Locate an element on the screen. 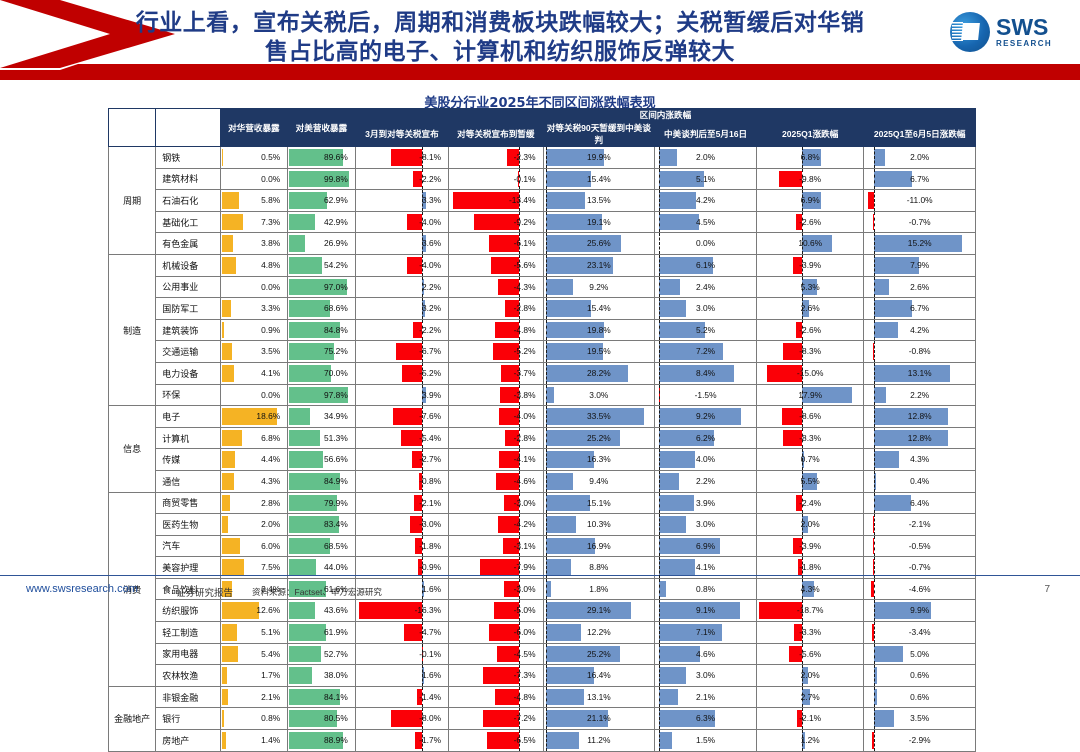 The height and width of the screenshot is (752, 1080). cell-value: 11.2% is located at coordinates (599, 740).